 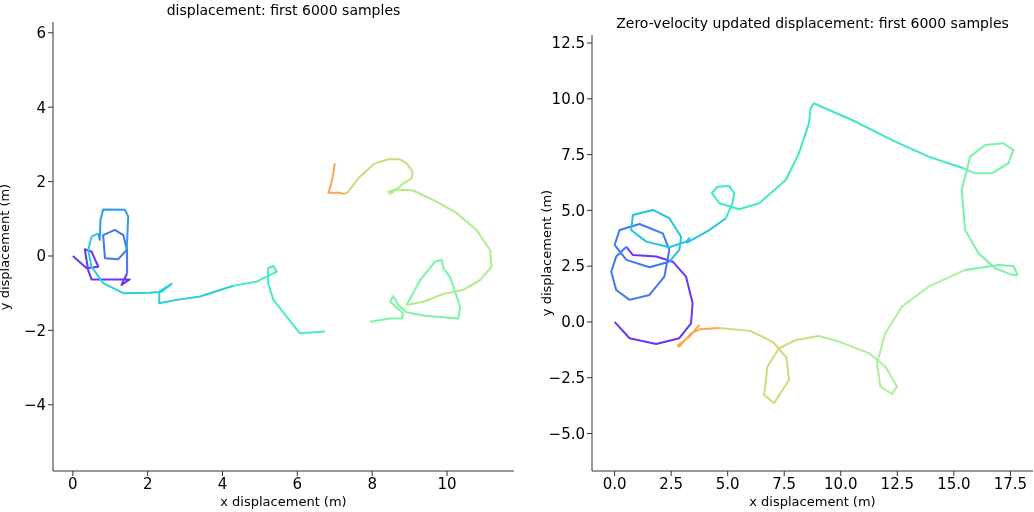 What do you see at coordinates (147, 483) in the screenshot?
I see `x-tick-label: 2` at bounding box center [147, 483].